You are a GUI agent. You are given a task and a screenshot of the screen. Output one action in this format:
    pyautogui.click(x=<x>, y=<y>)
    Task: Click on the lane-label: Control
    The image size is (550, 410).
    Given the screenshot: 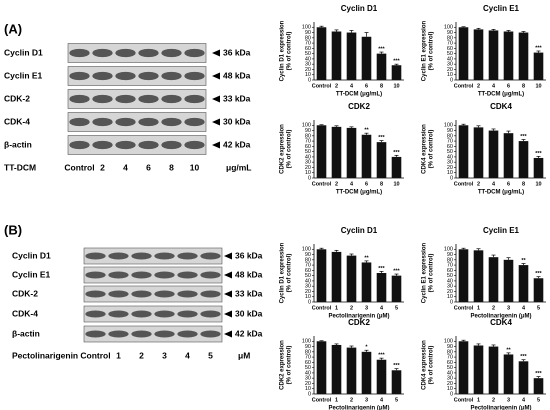 What is the action you would take?
    pyautogui.click(x=95, y=355)
    